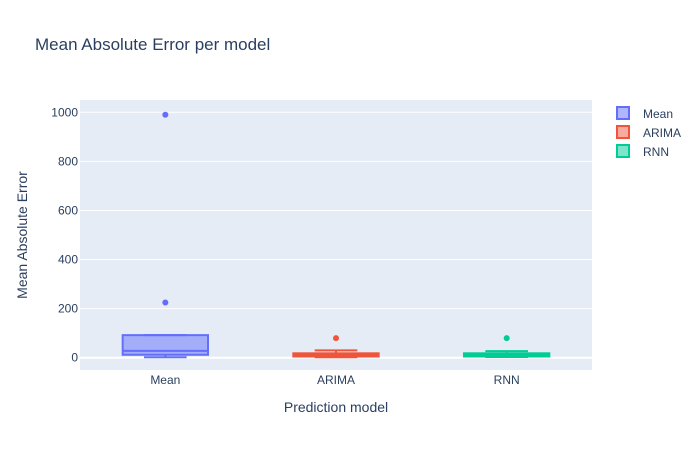 Image resolution: width=700 pixels, height=455 pixels. I want to click on y-tick-label: 1000, so click(64, 112).